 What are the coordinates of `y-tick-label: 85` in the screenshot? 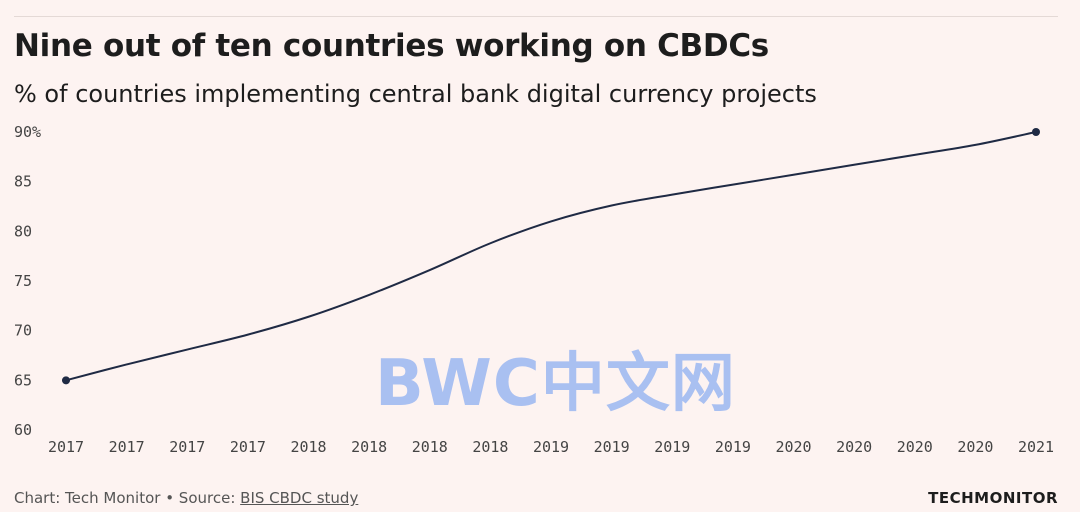 It's located at (23, 182).